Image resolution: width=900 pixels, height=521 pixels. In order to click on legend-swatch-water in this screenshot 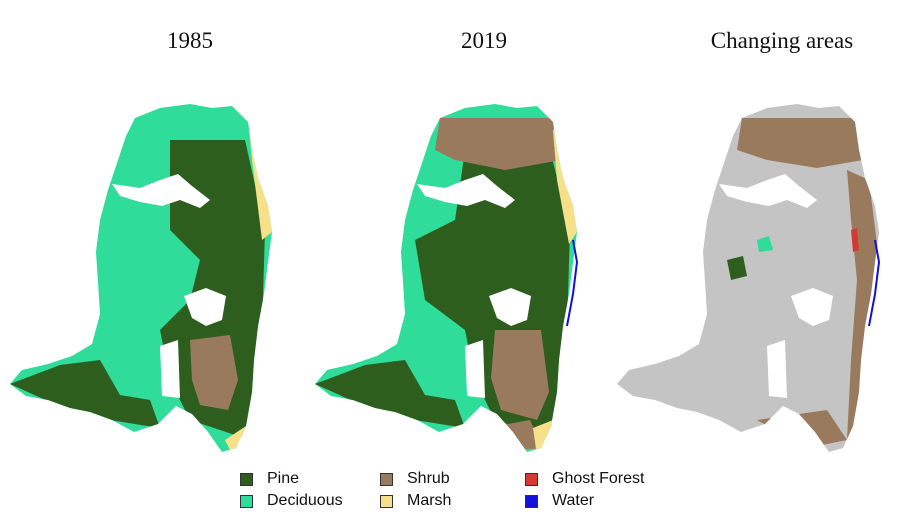, I will do `click(531, 501)`.